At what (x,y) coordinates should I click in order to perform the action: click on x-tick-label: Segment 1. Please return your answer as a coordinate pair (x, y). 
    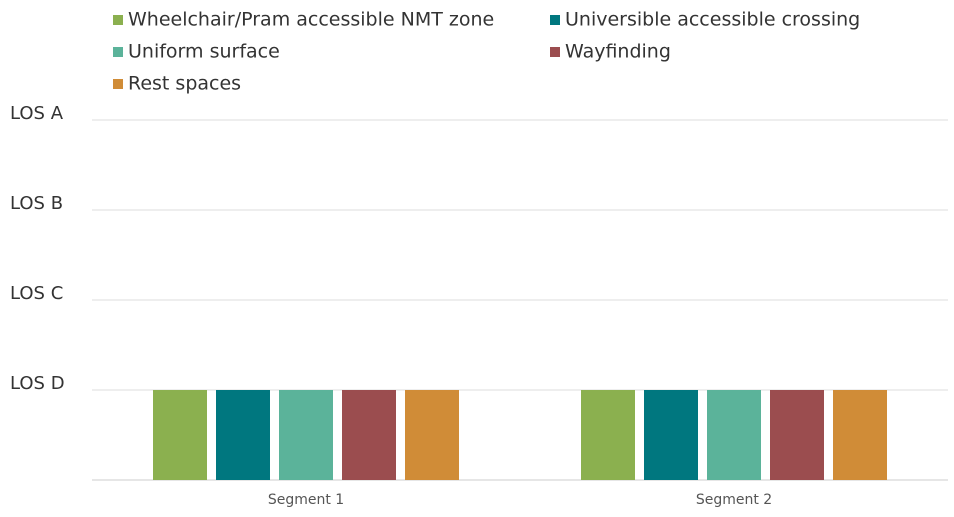
    Looking at the image, I should click on (306, 500).